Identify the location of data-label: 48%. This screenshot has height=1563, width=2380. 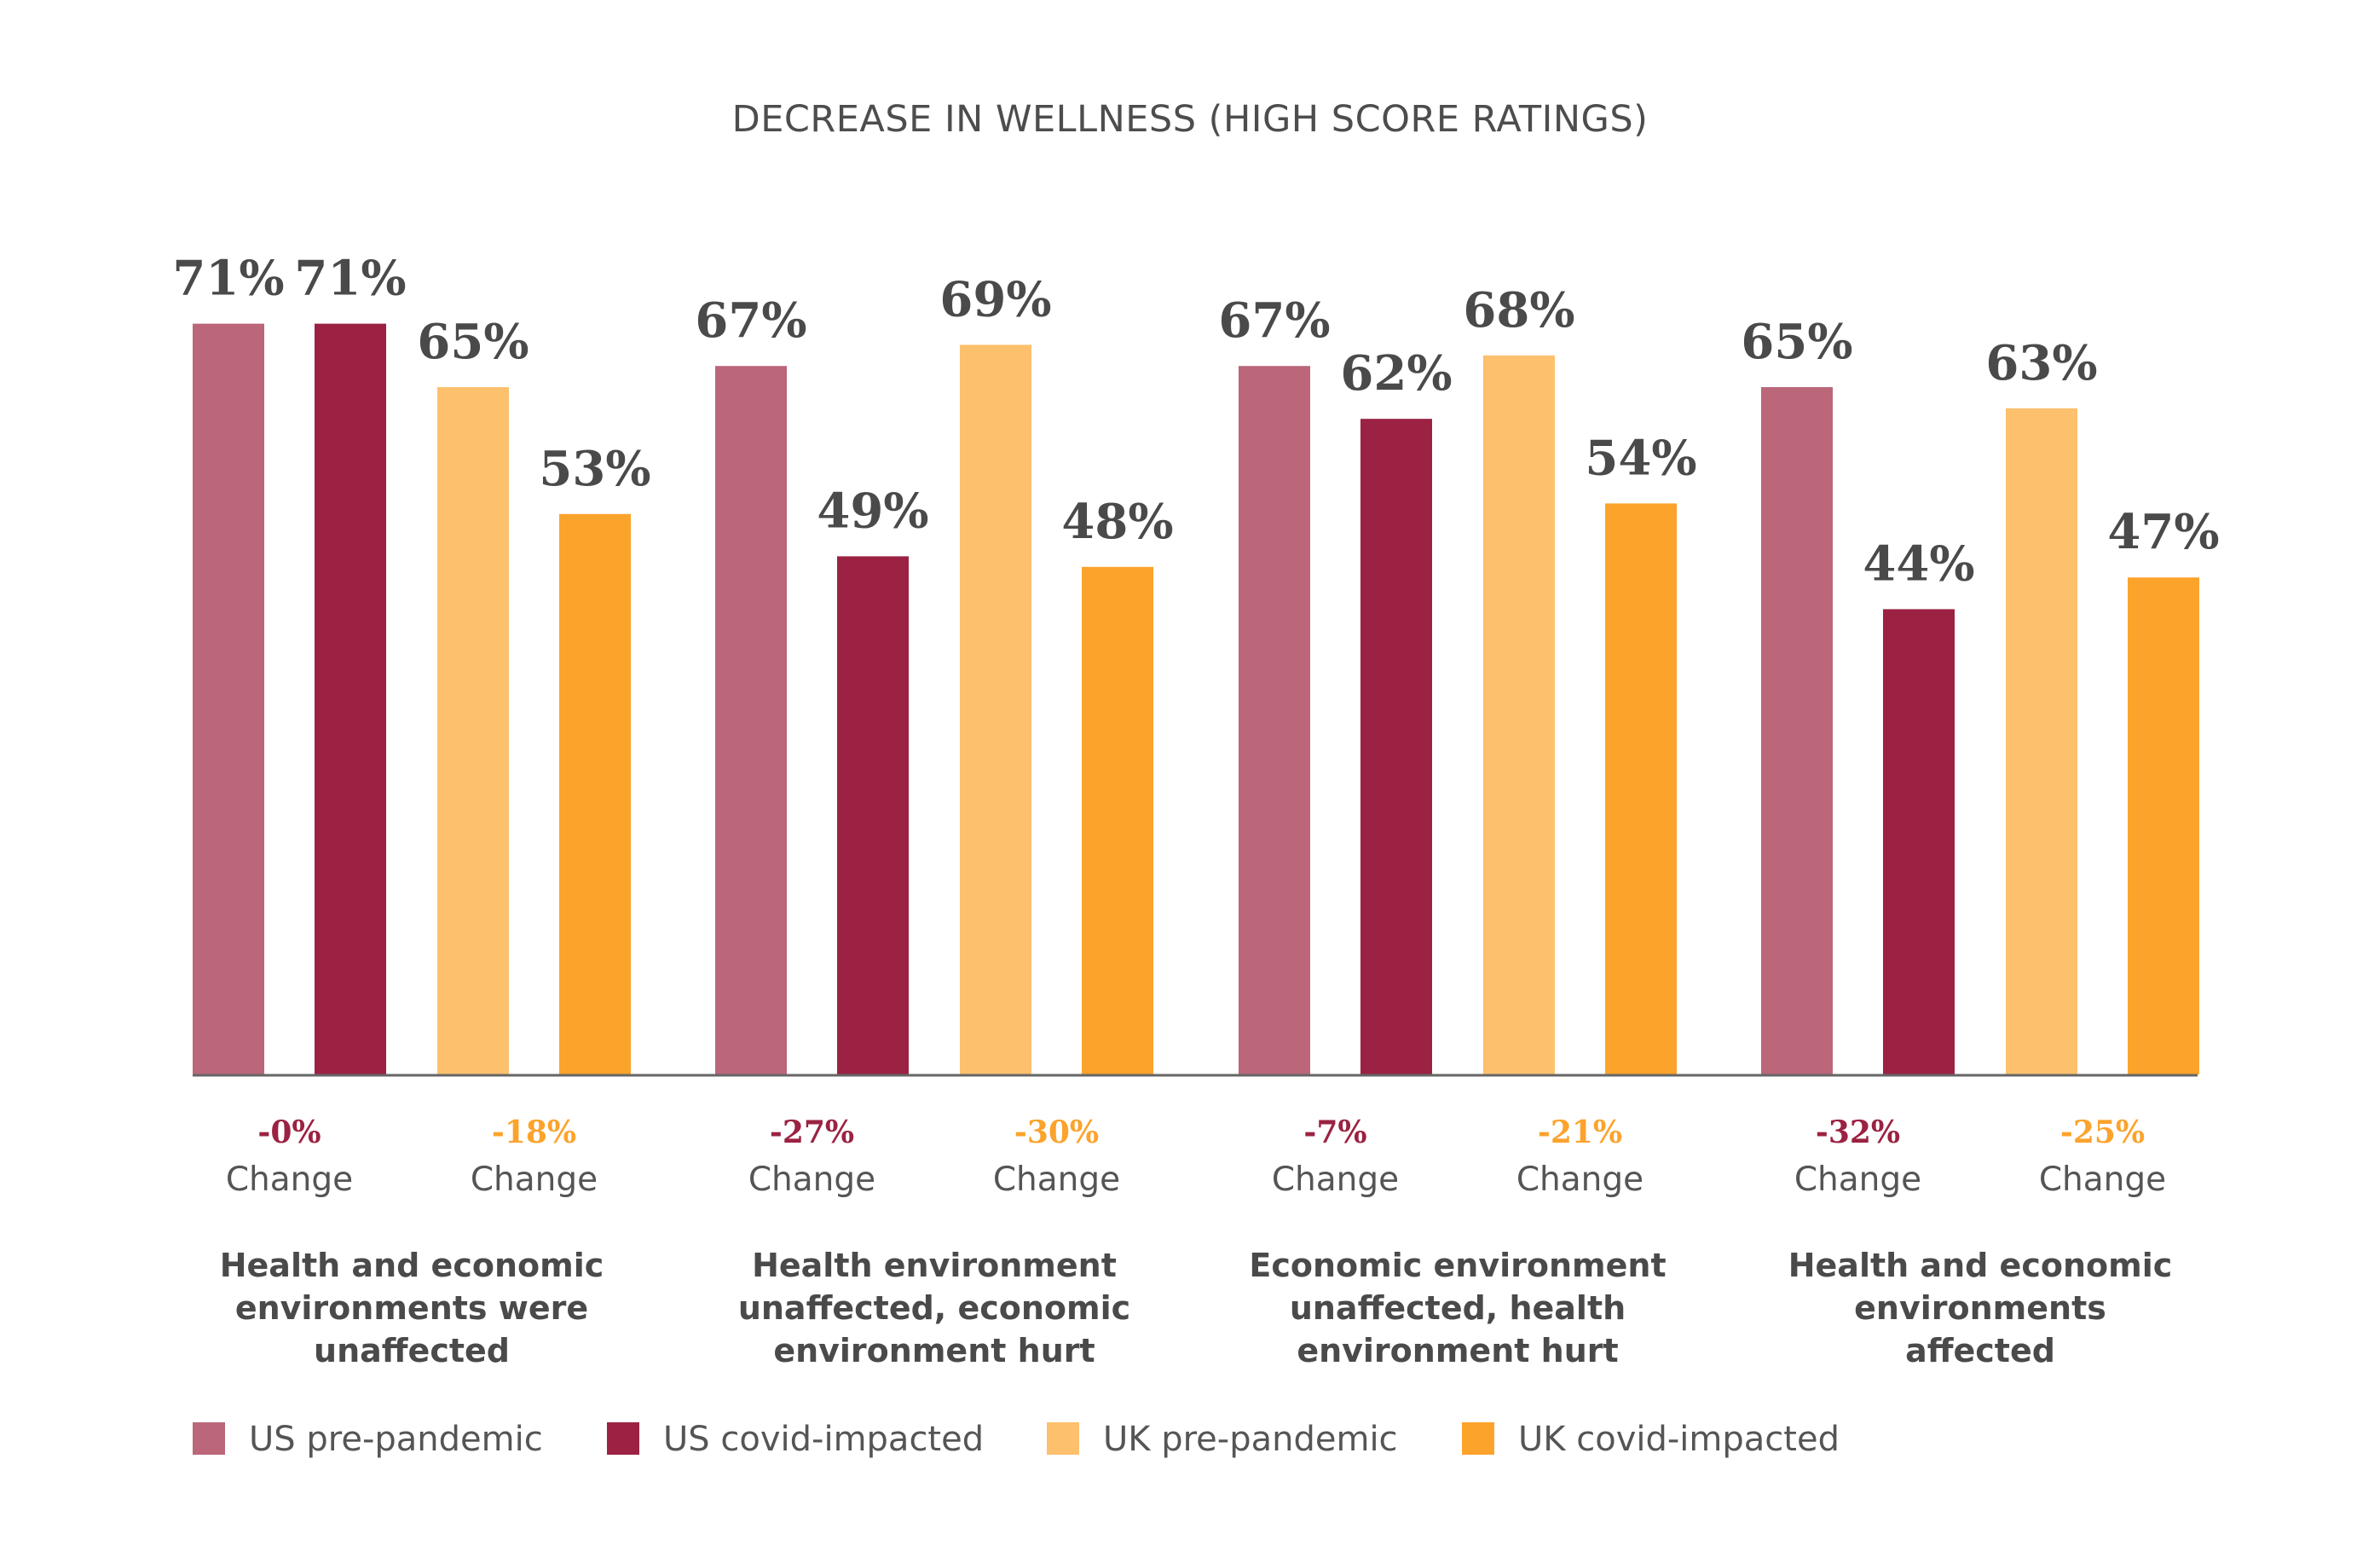
(1117, 522).